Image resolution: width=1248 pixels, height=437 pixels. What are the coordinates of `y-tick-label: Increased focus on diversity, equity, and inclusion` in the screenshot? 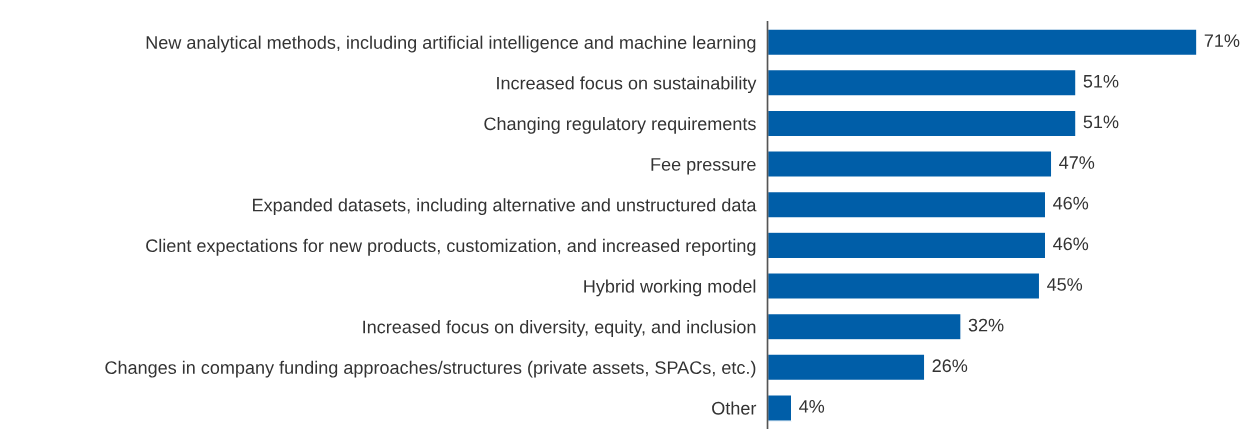 It's located at (559, 328).